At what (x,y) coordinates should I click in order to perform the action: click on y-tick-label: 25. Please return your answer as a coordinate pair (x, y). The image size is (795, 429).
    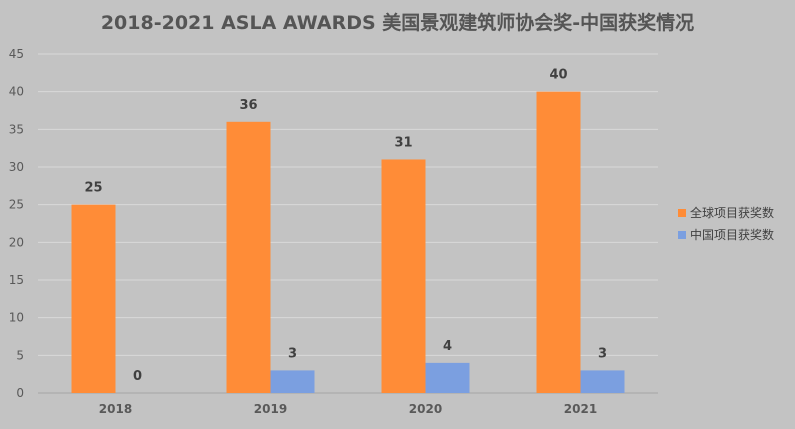
    Looking at the image, I should click on (16, 205).